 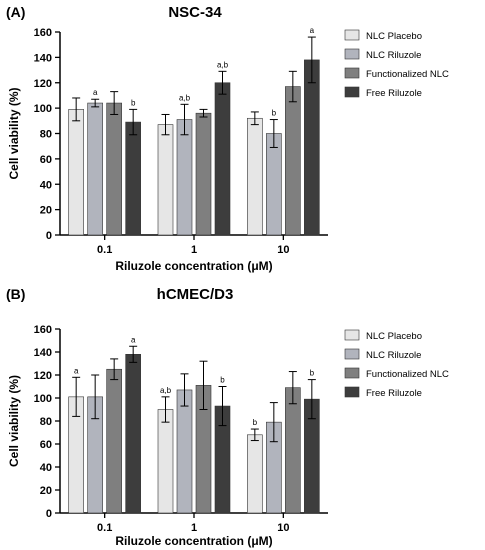 I want to click on panel-label: (B), so click(x=16, y=294).